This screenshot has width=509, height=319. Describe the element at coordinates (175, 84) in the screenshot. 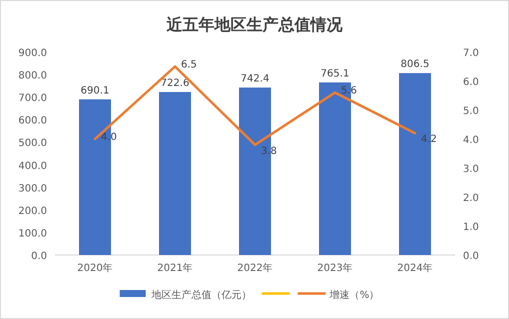

I see `data-label: 722.6` at that location.